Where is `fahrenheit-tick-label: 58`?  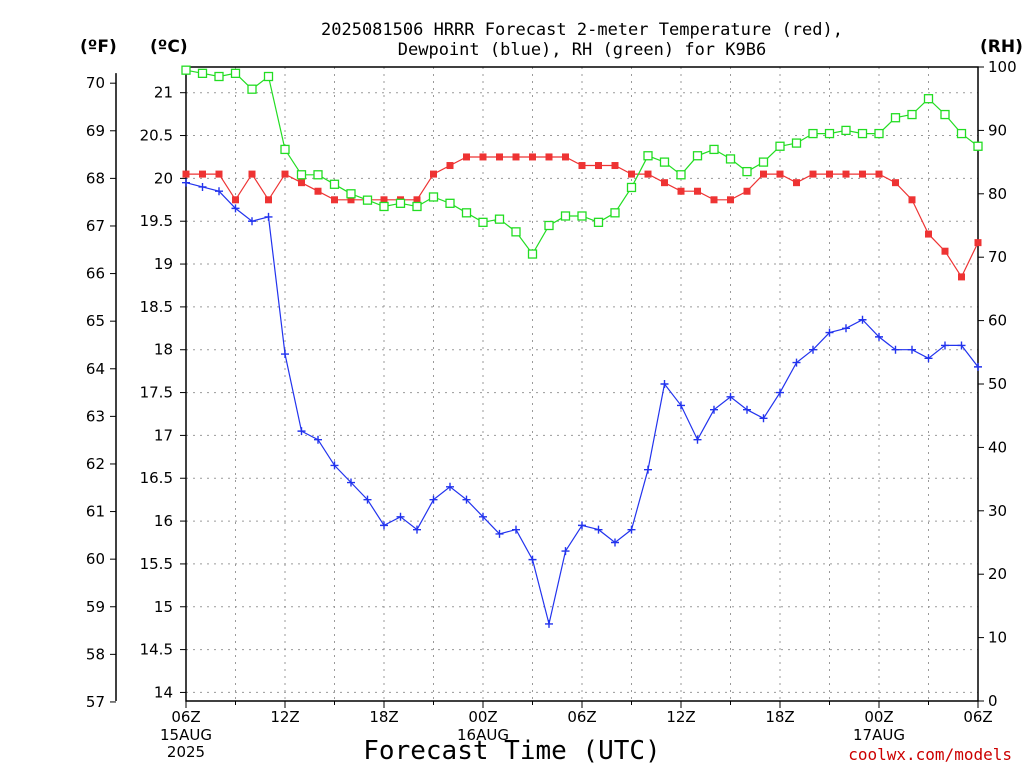
fahrenheit-tick-label: 58 is located at coordinates (95, 654).